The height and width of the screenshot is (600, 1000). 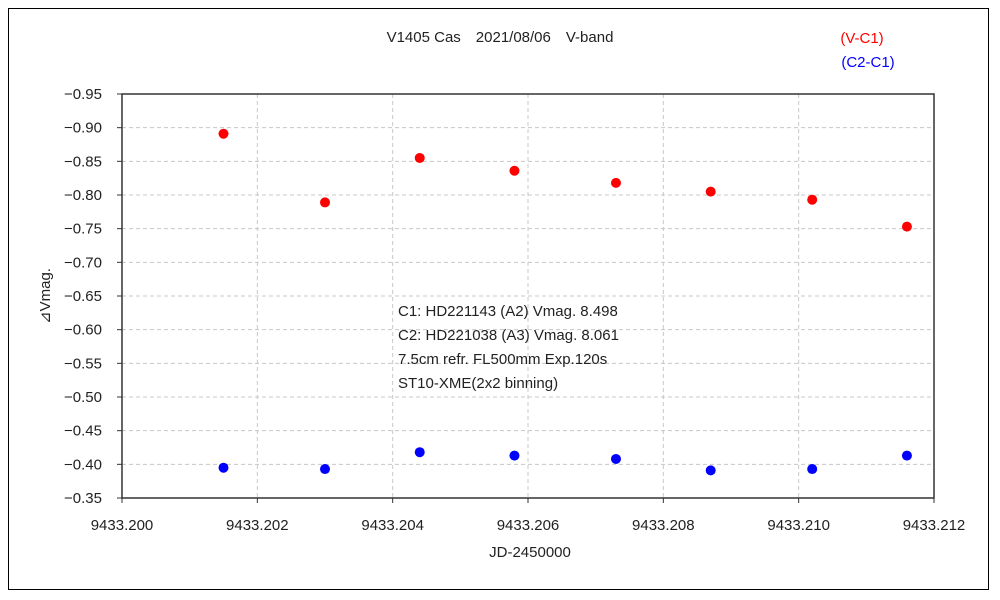 What do you see at coordinates (83, 161) in the screenshot?
I see `y-tick-label: −0.85` at bounding box center [83, 161].